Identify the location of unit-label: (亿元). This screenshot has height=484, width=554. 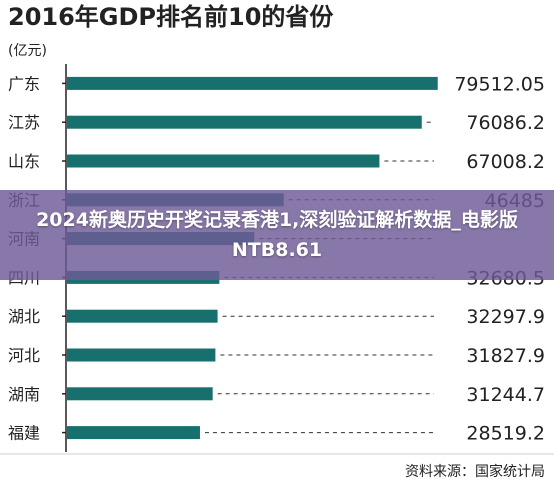
(27, 51).